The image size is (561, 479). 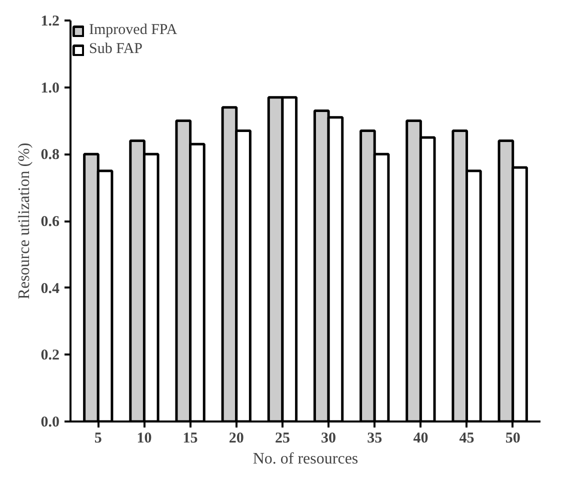 What do you see at coordinates (50, 356) in the screenshot?
I see `y-tick-label: 0.2` at bounding box center [50, 356].